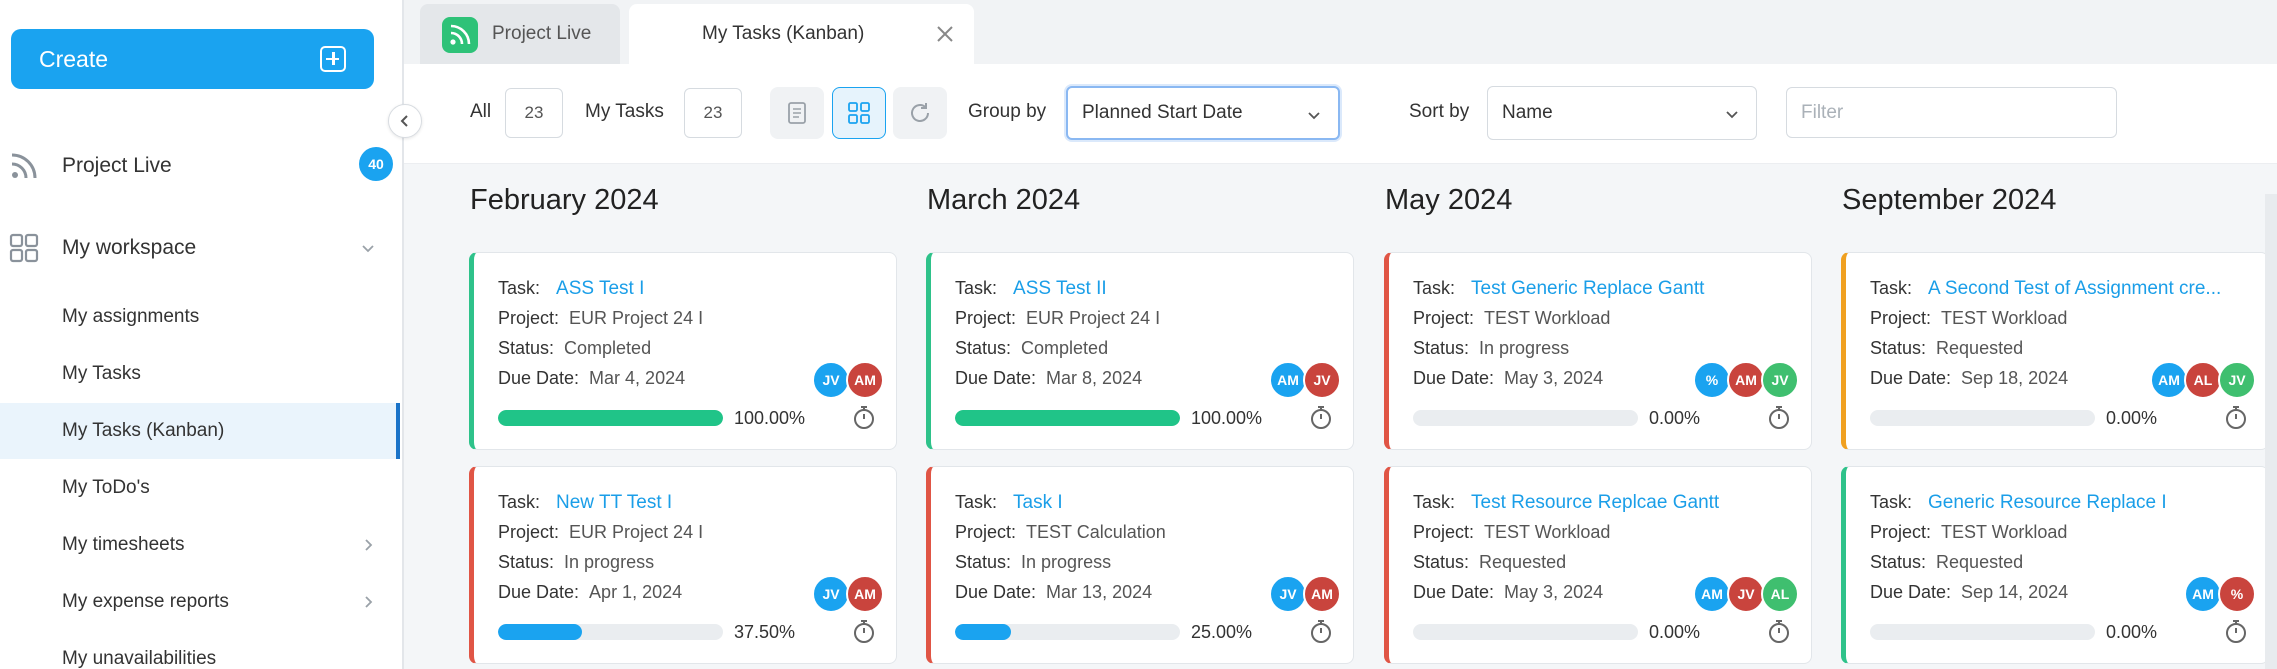  I want to click on tab-project-live: Project Live, so click(520, 34).